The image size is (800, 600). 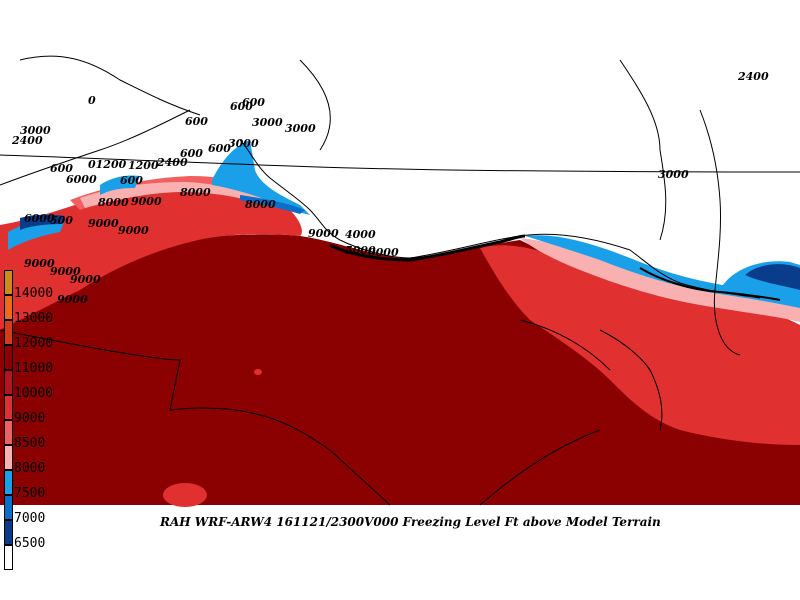 What do you see at coordinates (30, 493) in the screenshot?
I see `legend-label: 7500` at bounding box center [30, 493].